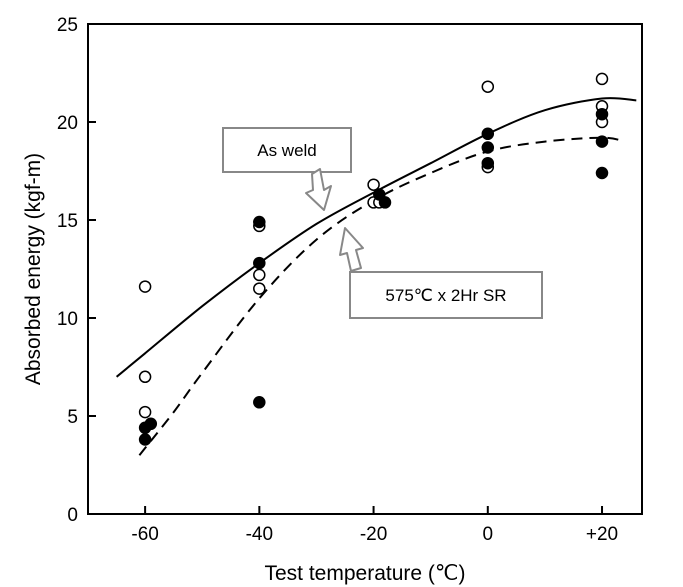  I want to click on x-tick-label: -40, so click(259, 534).